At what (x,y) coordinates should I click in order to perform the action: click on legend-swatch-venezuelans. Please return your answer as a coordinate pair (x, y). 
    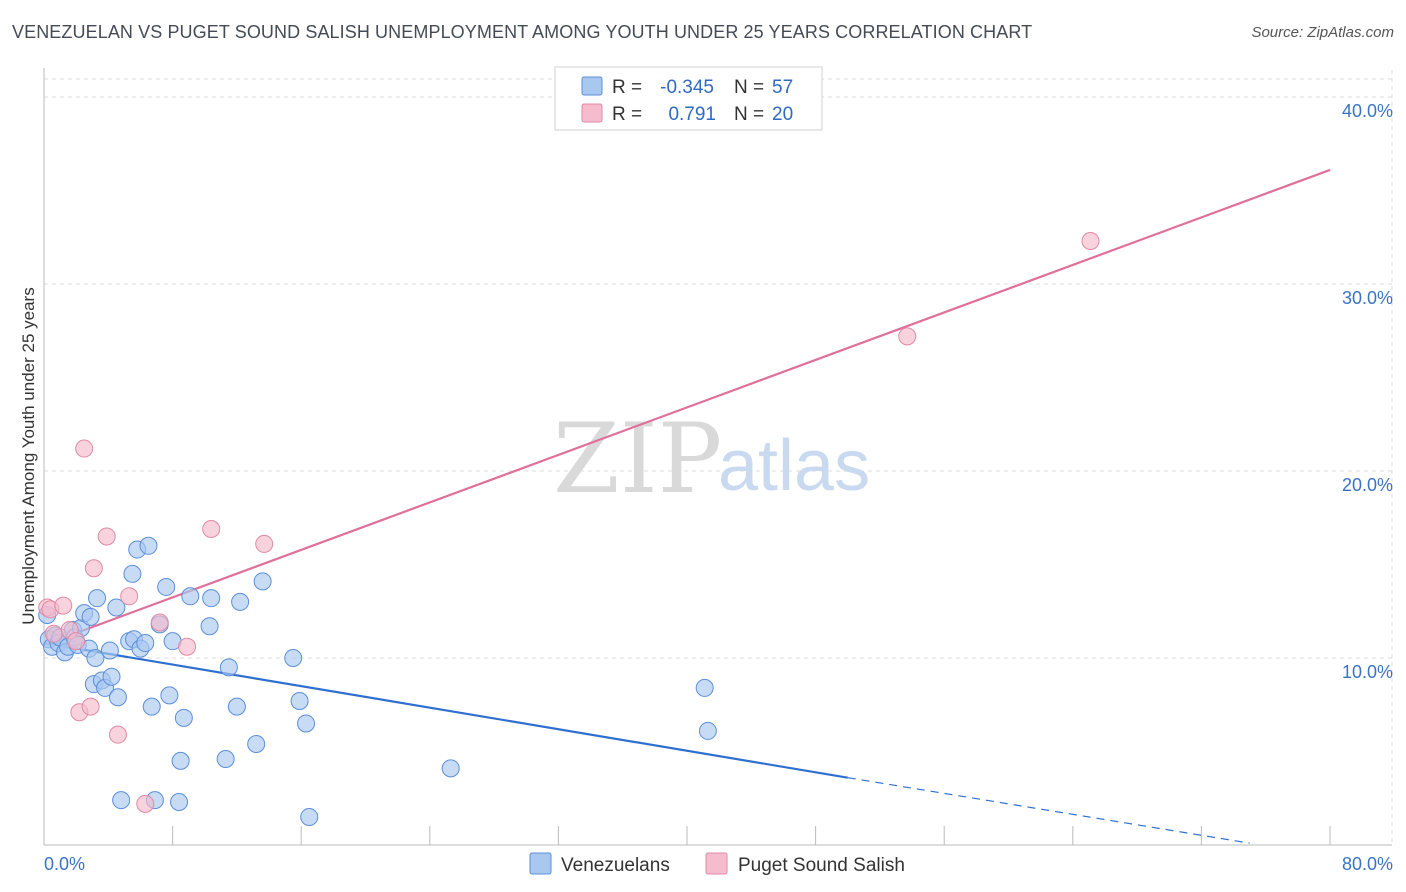
    Looking at the image, I should click on (592, 86).